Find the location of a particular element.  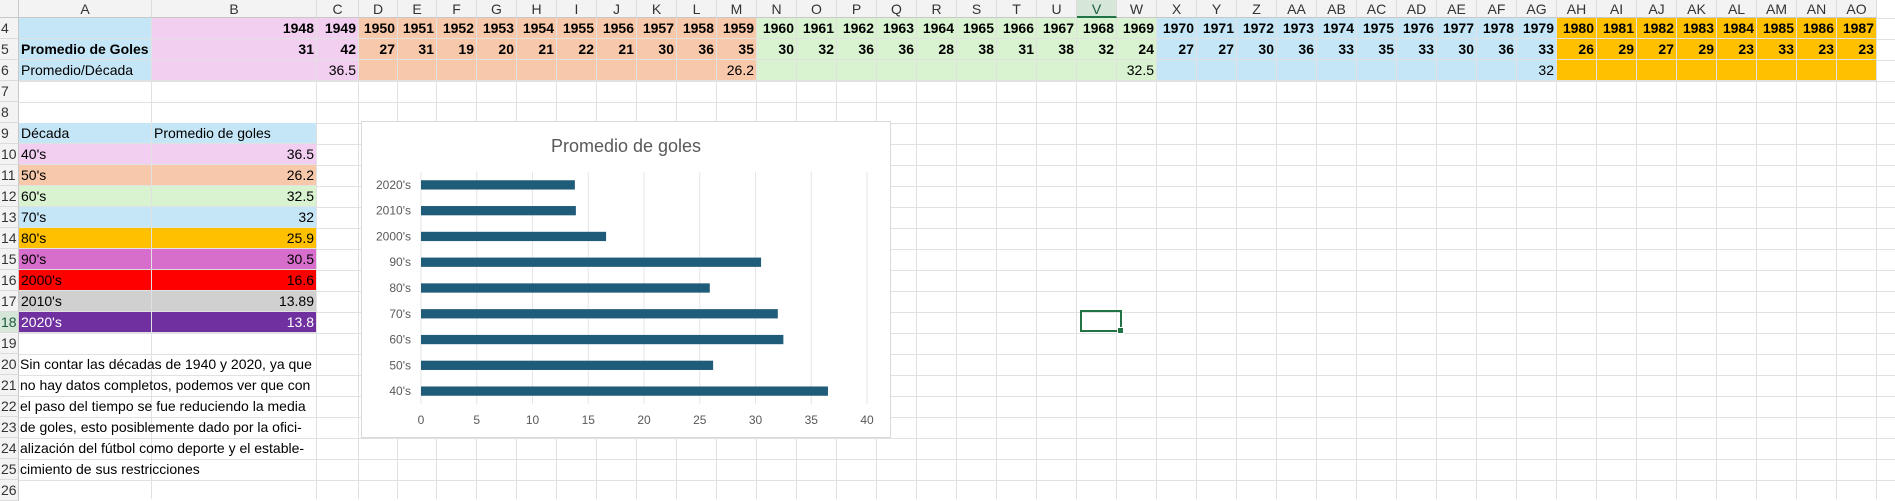

table-avg-cell: 36.5 is located at coordinates (234, 154).